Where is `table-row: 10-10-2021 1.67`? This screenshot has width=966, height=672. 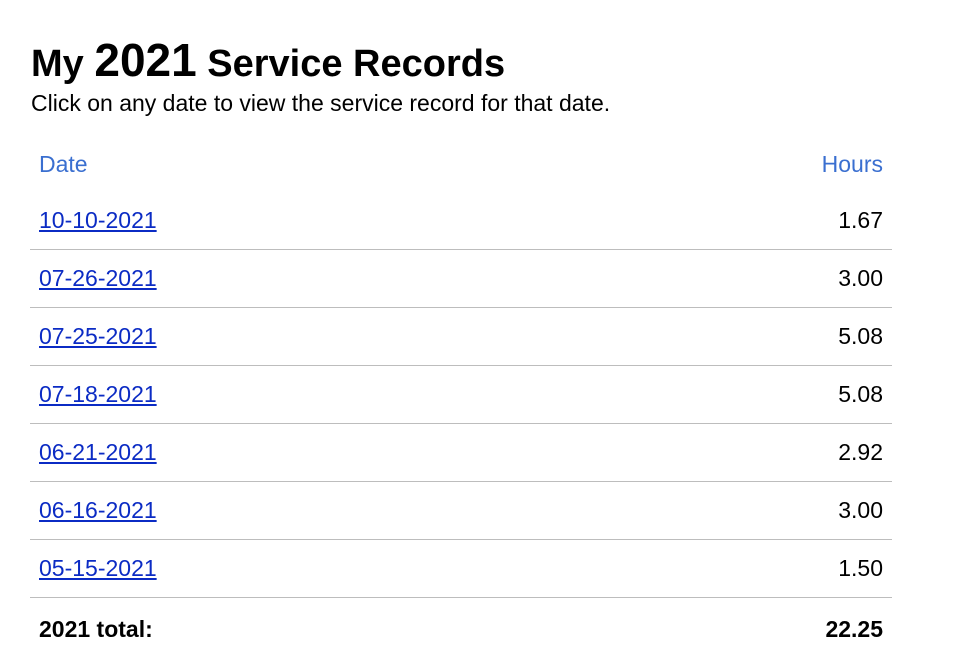 table-row: 10-10-2021 1.67 is located at coordinates (461, 221).